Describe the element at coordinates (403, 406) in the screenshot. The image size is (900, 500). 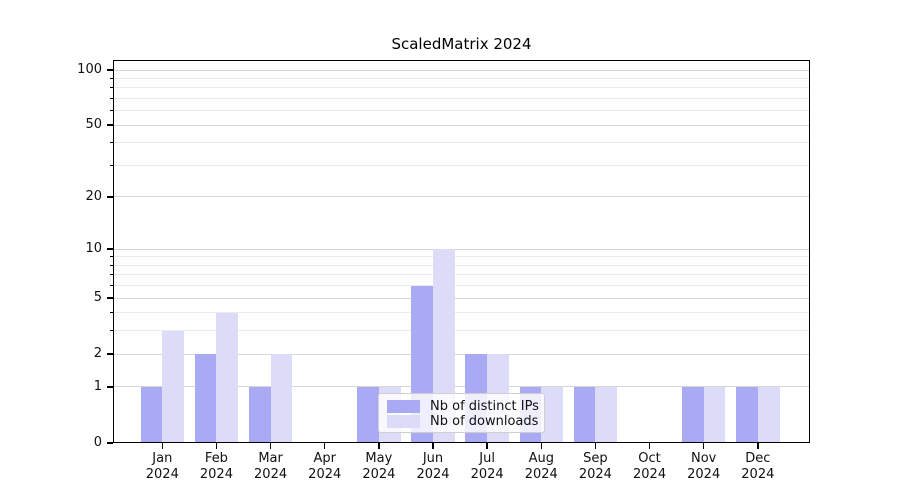
I see `legend-swatch-distinct-ips` at that location.